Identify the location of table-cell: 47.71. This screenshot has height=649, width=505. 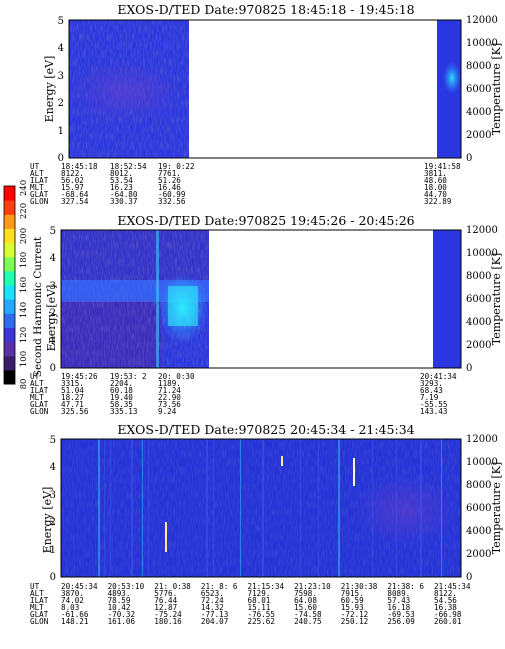
(72, 404).